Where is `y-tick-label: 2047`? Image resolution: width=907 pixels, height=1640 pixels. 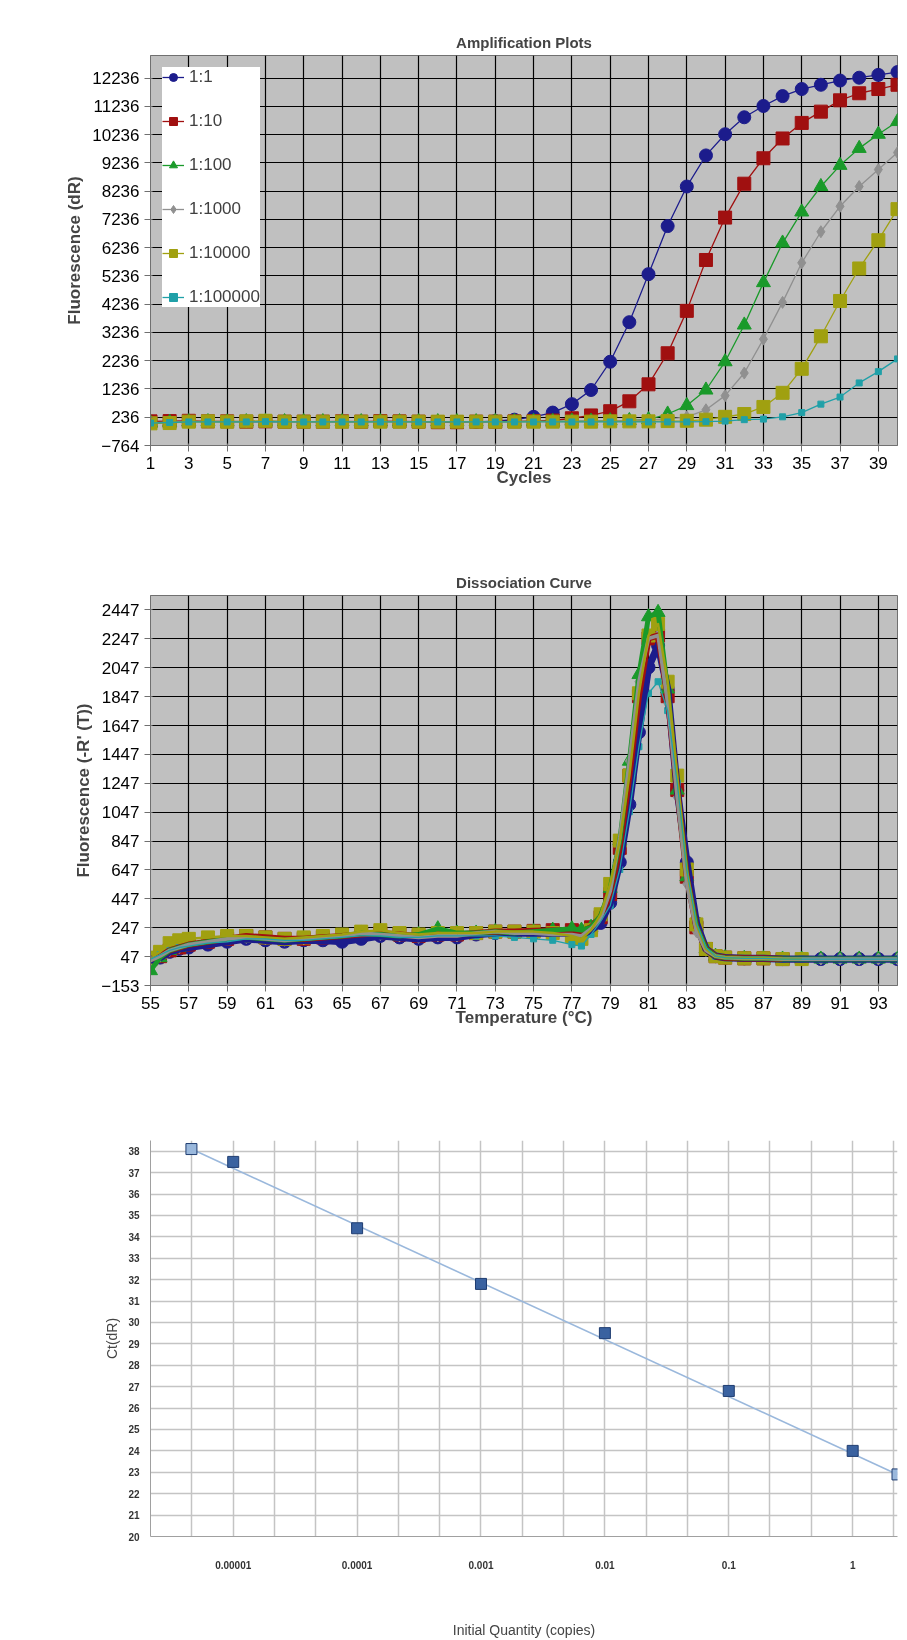
y-tick-label: 2047 is located at coordinates (120, 668).